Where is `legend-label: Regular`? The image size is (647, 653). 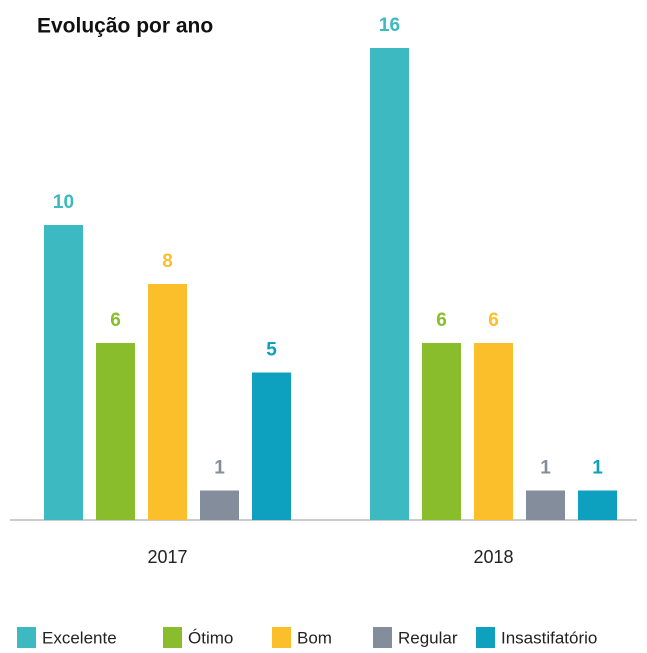
legend-label: Regular is located at coordinates (428, 637).